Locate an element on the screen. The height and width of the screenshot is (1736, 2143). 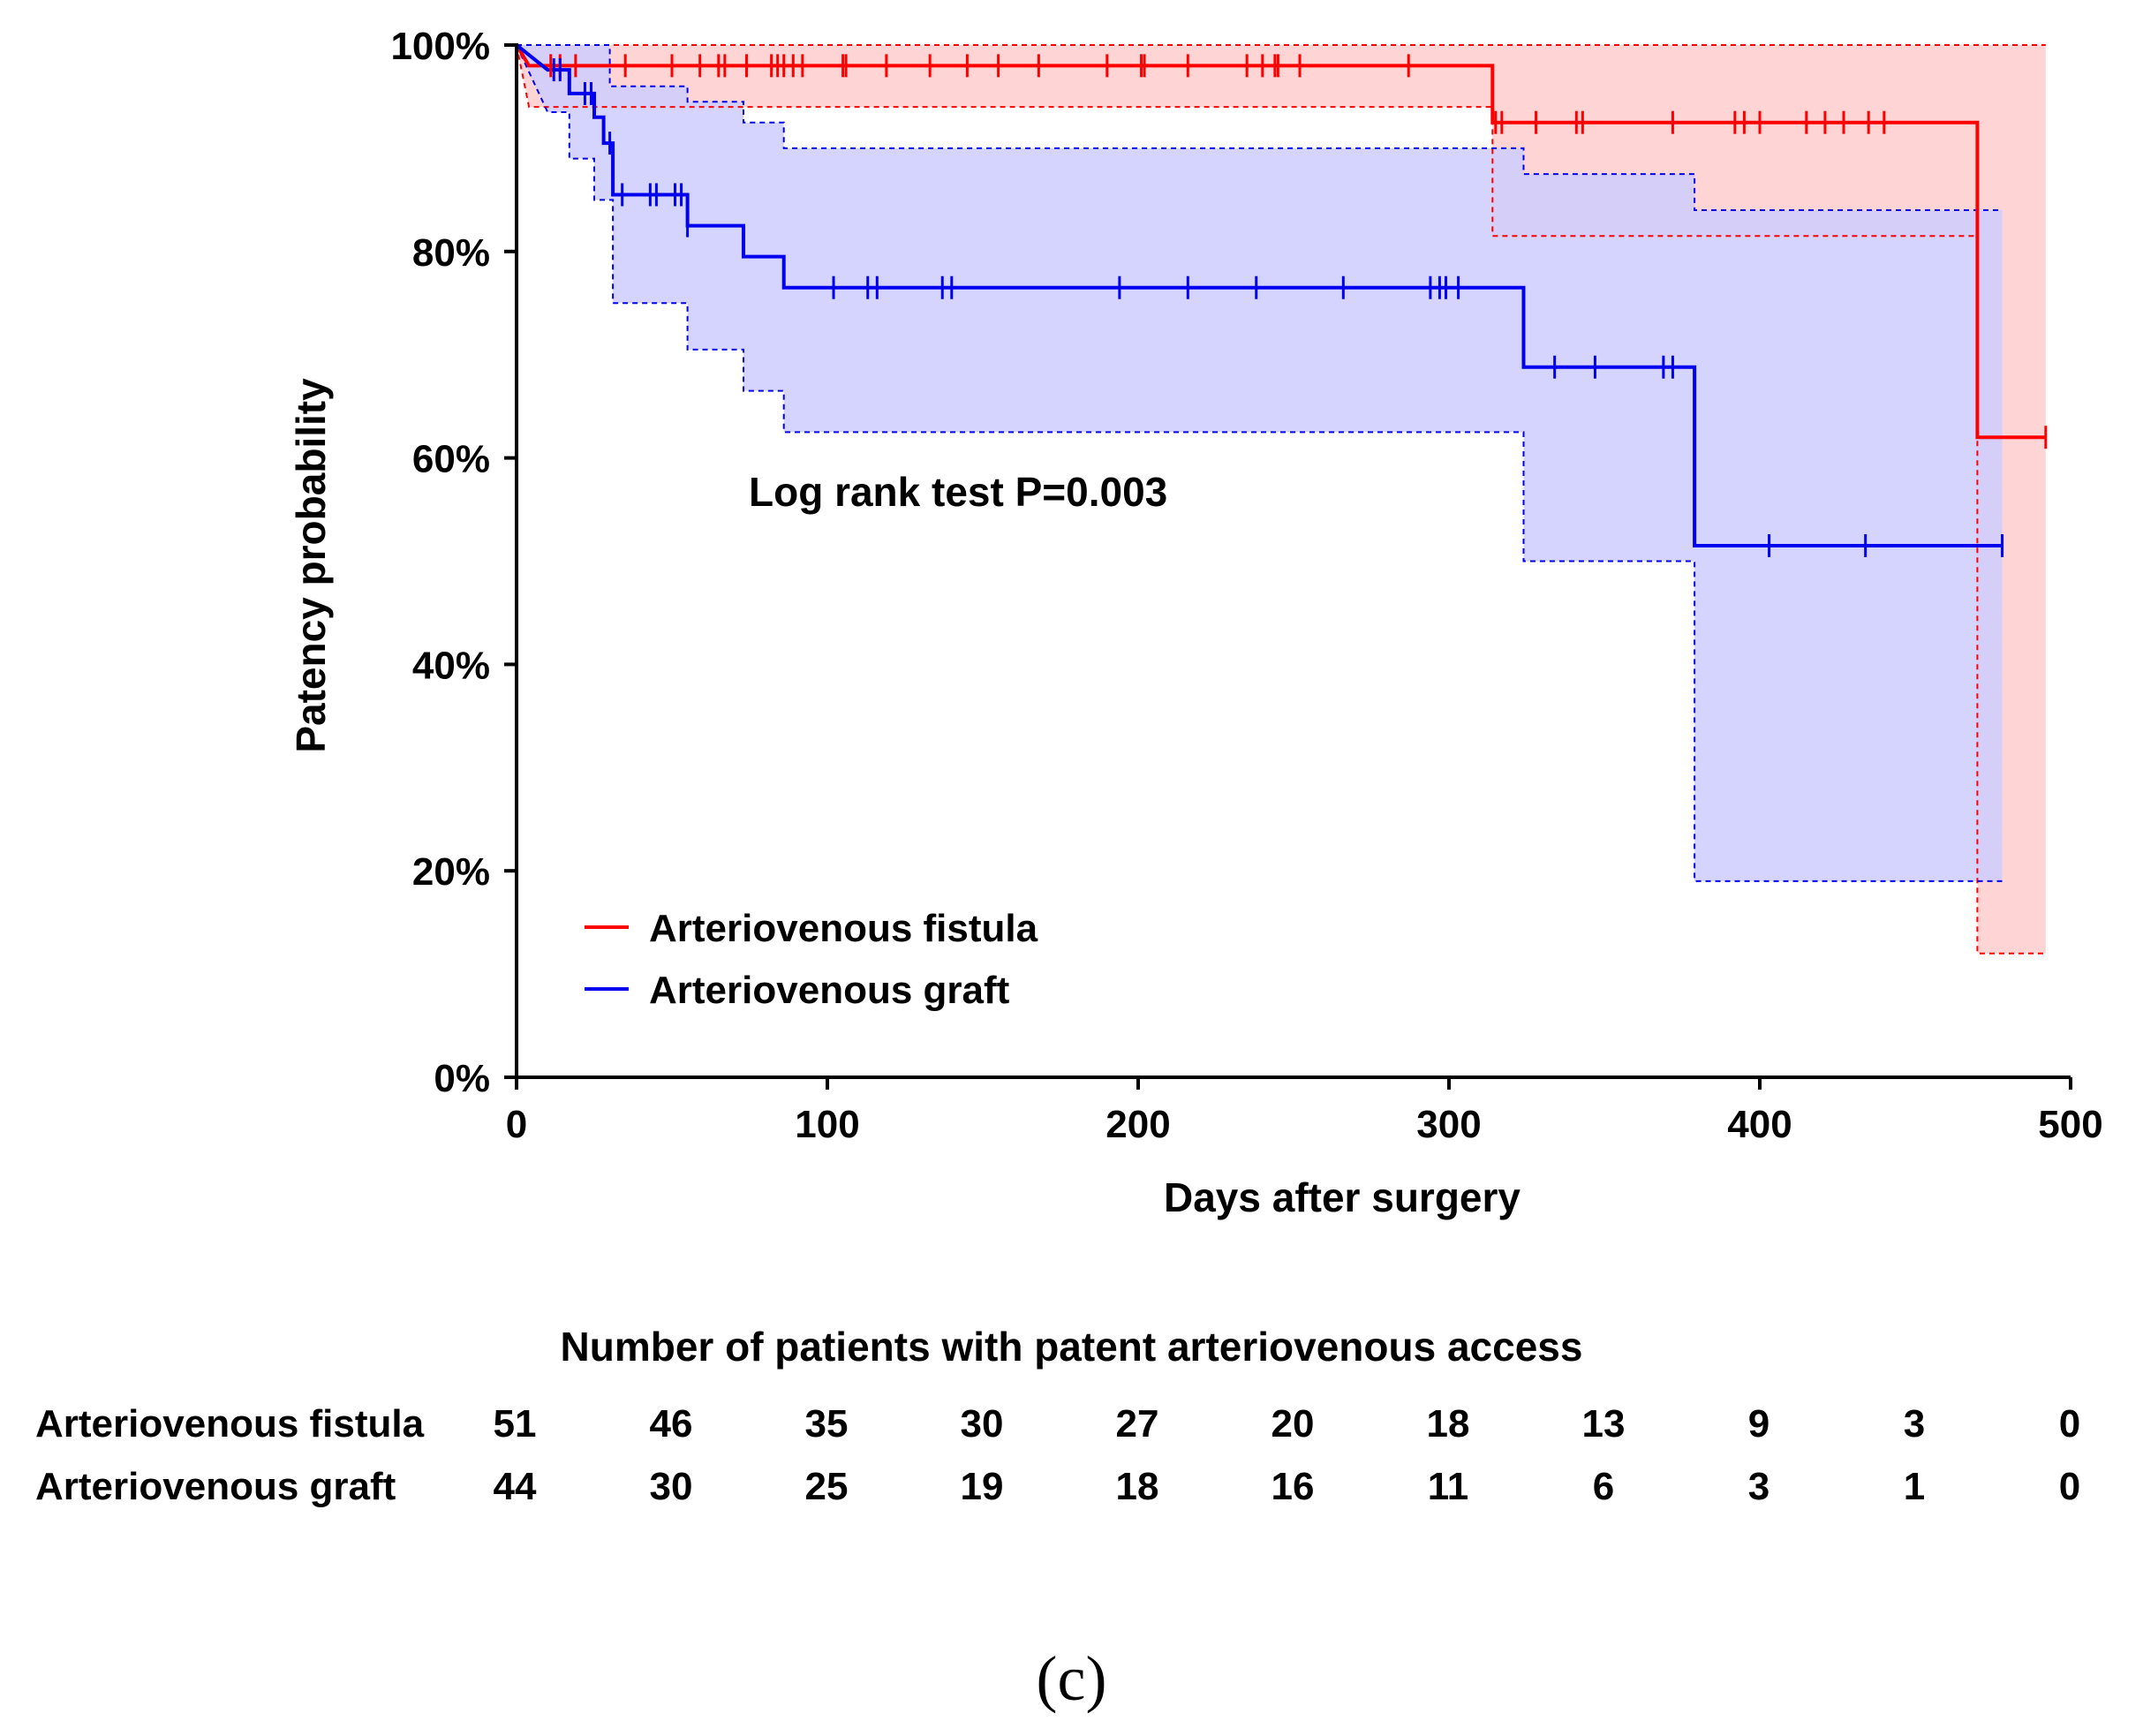
risk-cell-fistula: 3 is located at coordinates (1915, 1424).